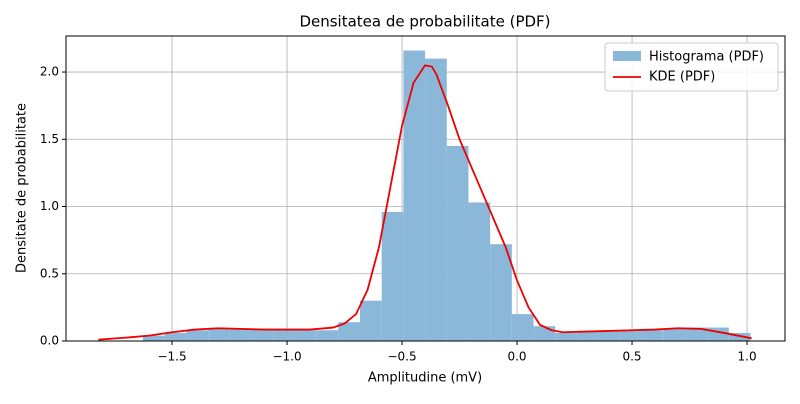  Describe the element at coordinates (631, 357) in the screenshot. I see `x-tick-label: 0.5` at that location.